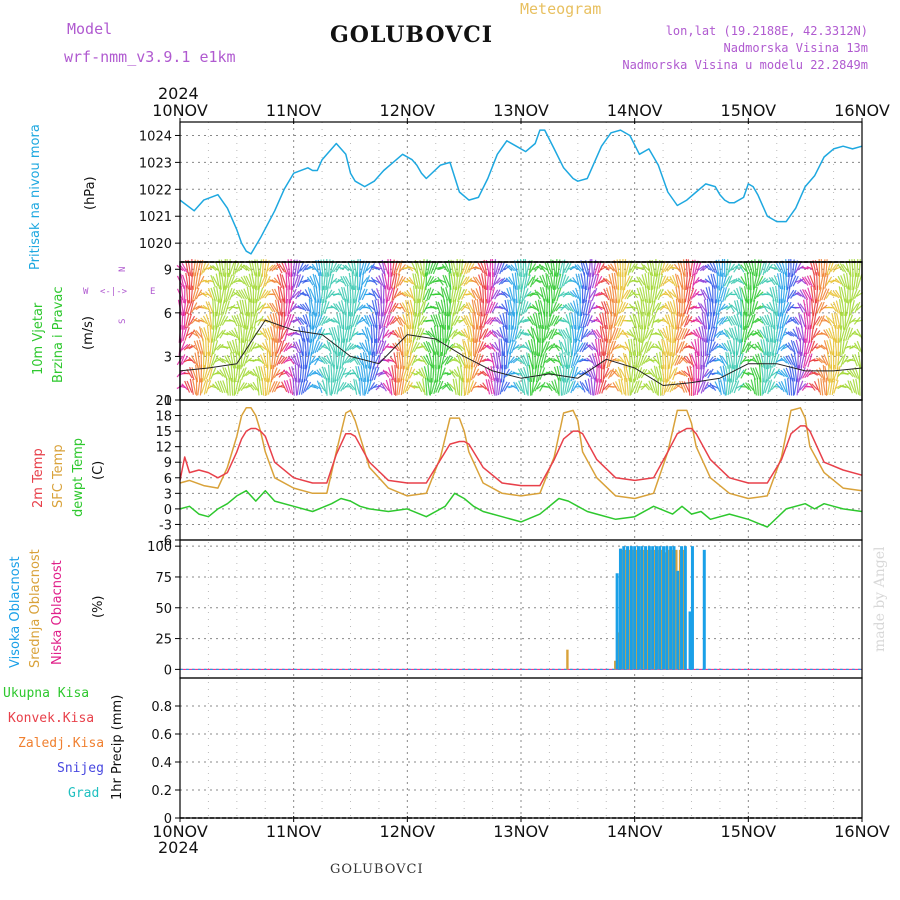  What do you see at coordinates (163, 578) in the screenshot?
I see `y-tick-label: 75` at bounding box center [163, 578].